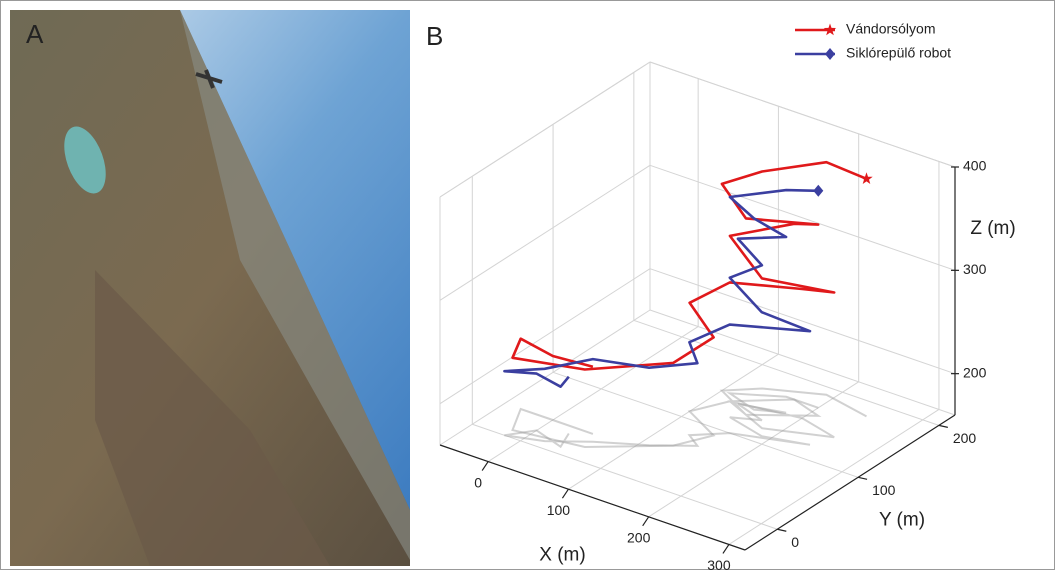 The image size is (1055, 575). I want to click on panel-label: B, so click(434, 36).